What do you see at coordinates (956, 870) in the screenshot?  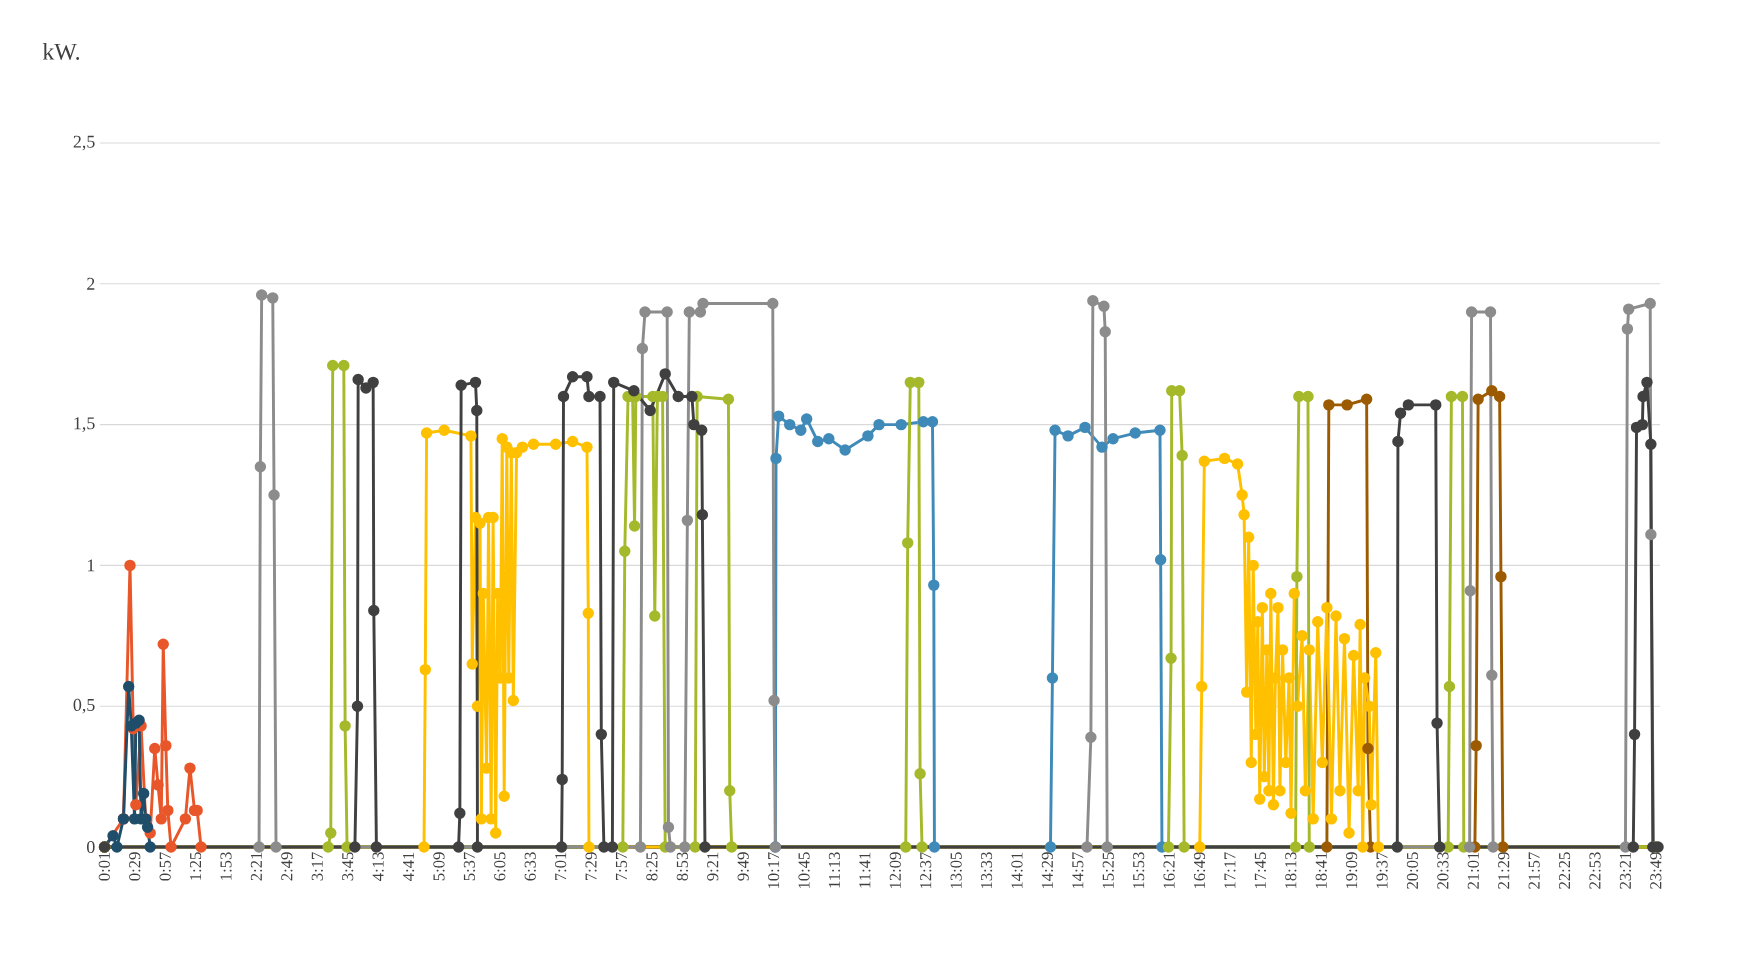 I see `x-tick-label: 13:05` at bounding box center [956, 870].